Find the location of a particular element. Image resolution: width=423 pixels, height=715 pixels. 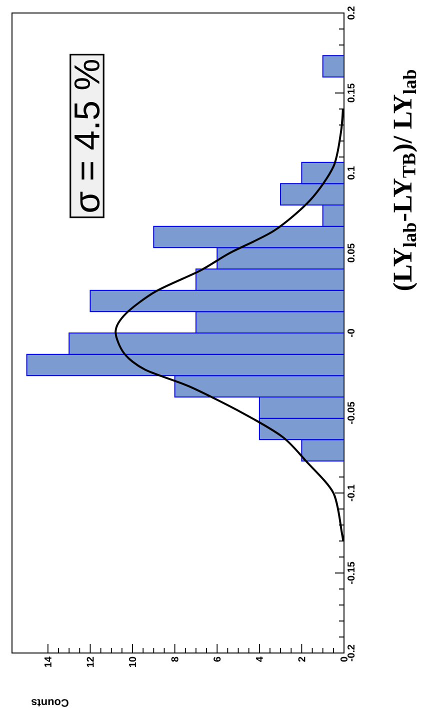

y-tick-label: -0.2 is located at coordinates (351, 653).